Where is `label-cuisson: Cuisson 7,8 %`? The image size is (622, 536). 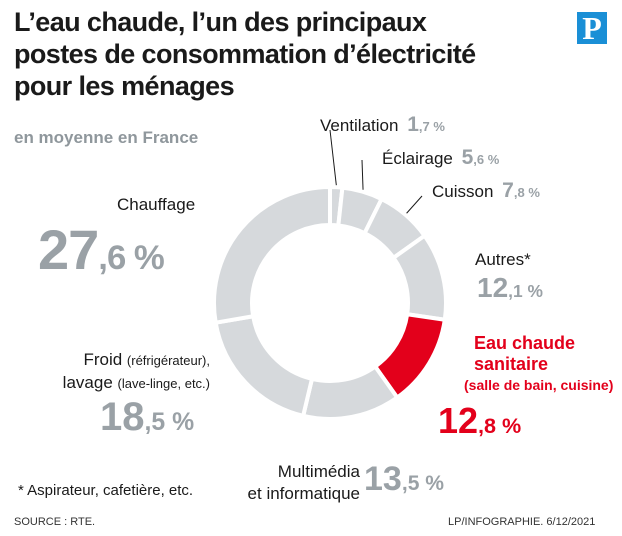 label-cuisson: Cuisson 7,8 % is located at coordinates (486, 191).